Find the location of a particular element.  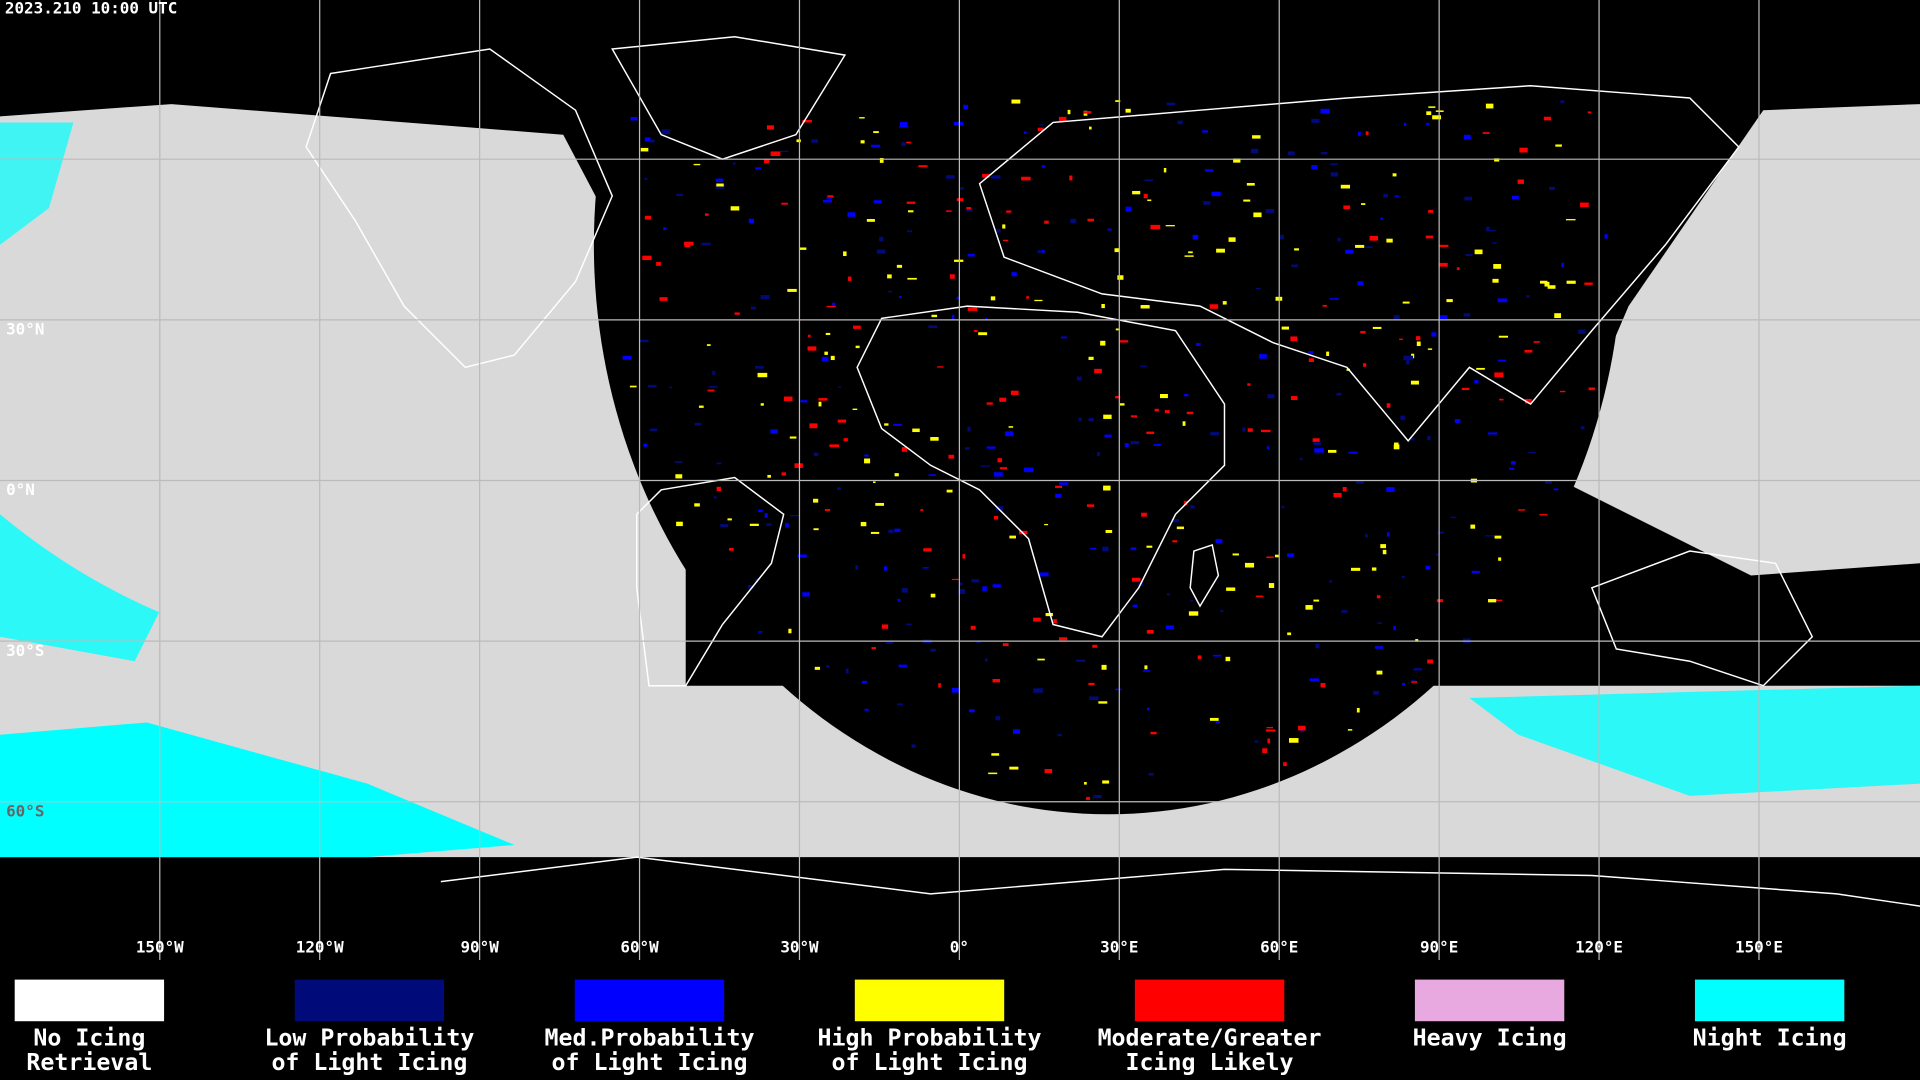

longitude-label: 30°E is located at coordinates (1119, 947).